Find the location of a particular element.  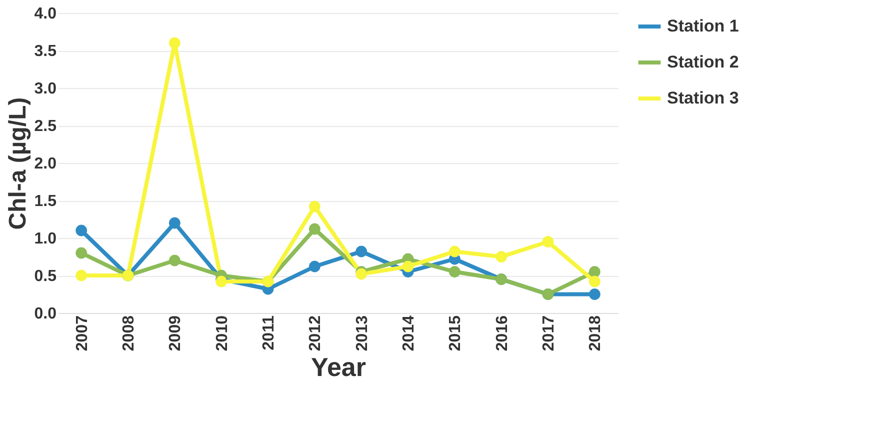

y-tick-label: 2.5 is located at coordinates (45, 126).